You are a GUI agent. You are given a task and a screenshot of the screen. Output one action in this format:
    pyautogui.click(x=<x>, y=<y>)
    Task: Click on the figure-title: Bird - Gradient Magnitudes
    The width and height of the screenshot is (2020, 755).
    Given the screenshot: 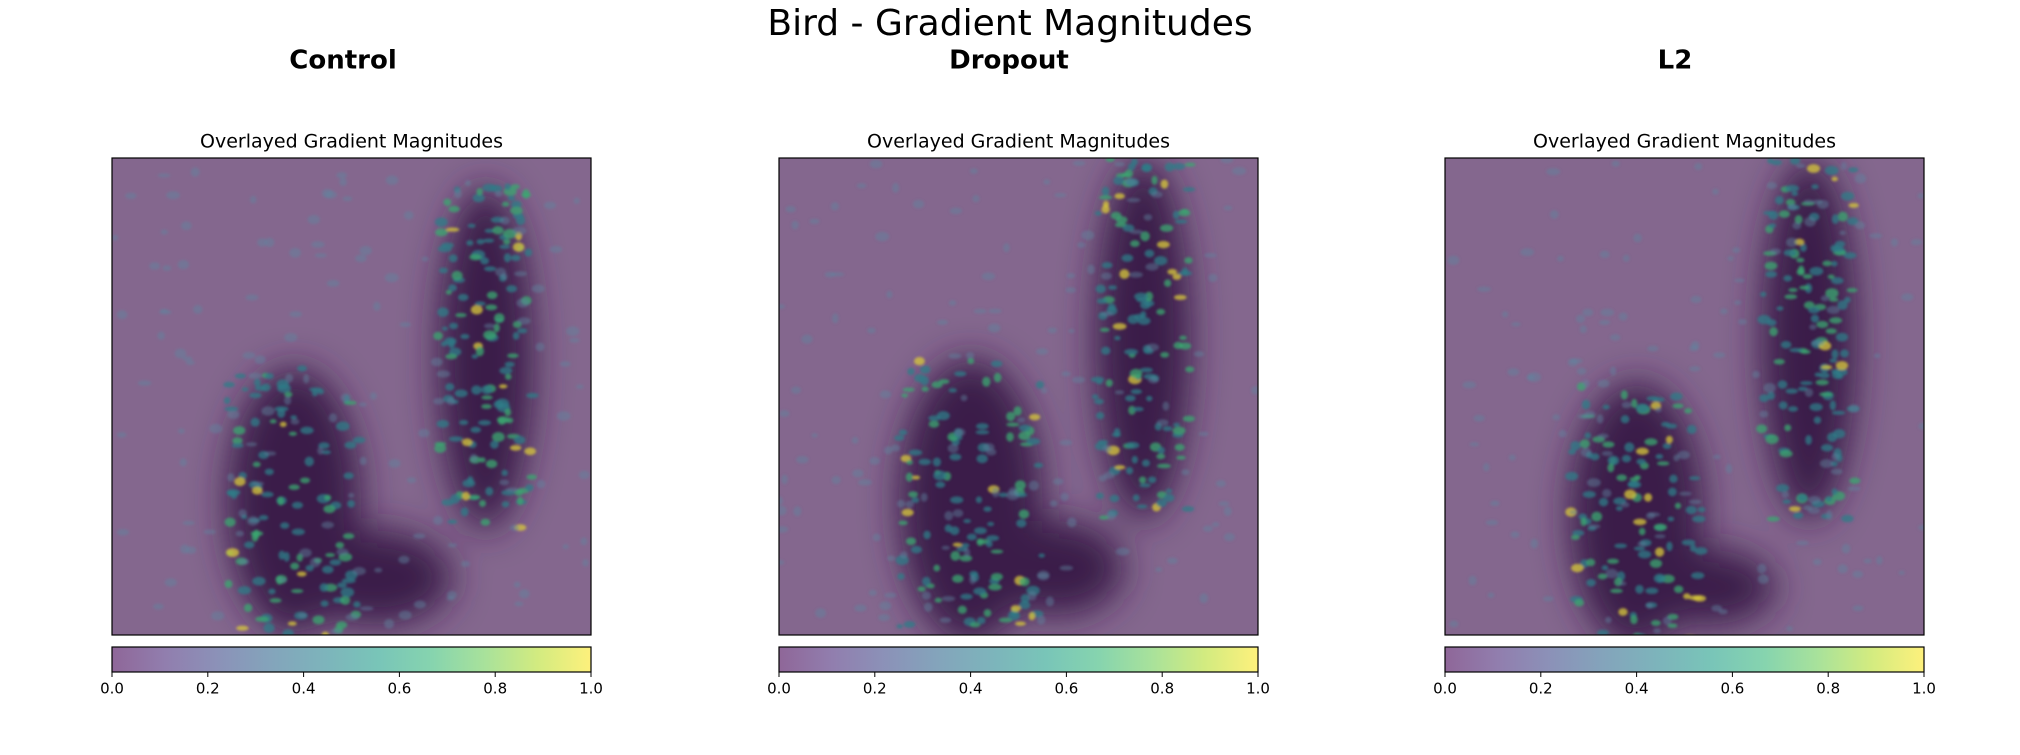 What is the action you would take?
    pyautogui.click(x=1009, y=23)
    